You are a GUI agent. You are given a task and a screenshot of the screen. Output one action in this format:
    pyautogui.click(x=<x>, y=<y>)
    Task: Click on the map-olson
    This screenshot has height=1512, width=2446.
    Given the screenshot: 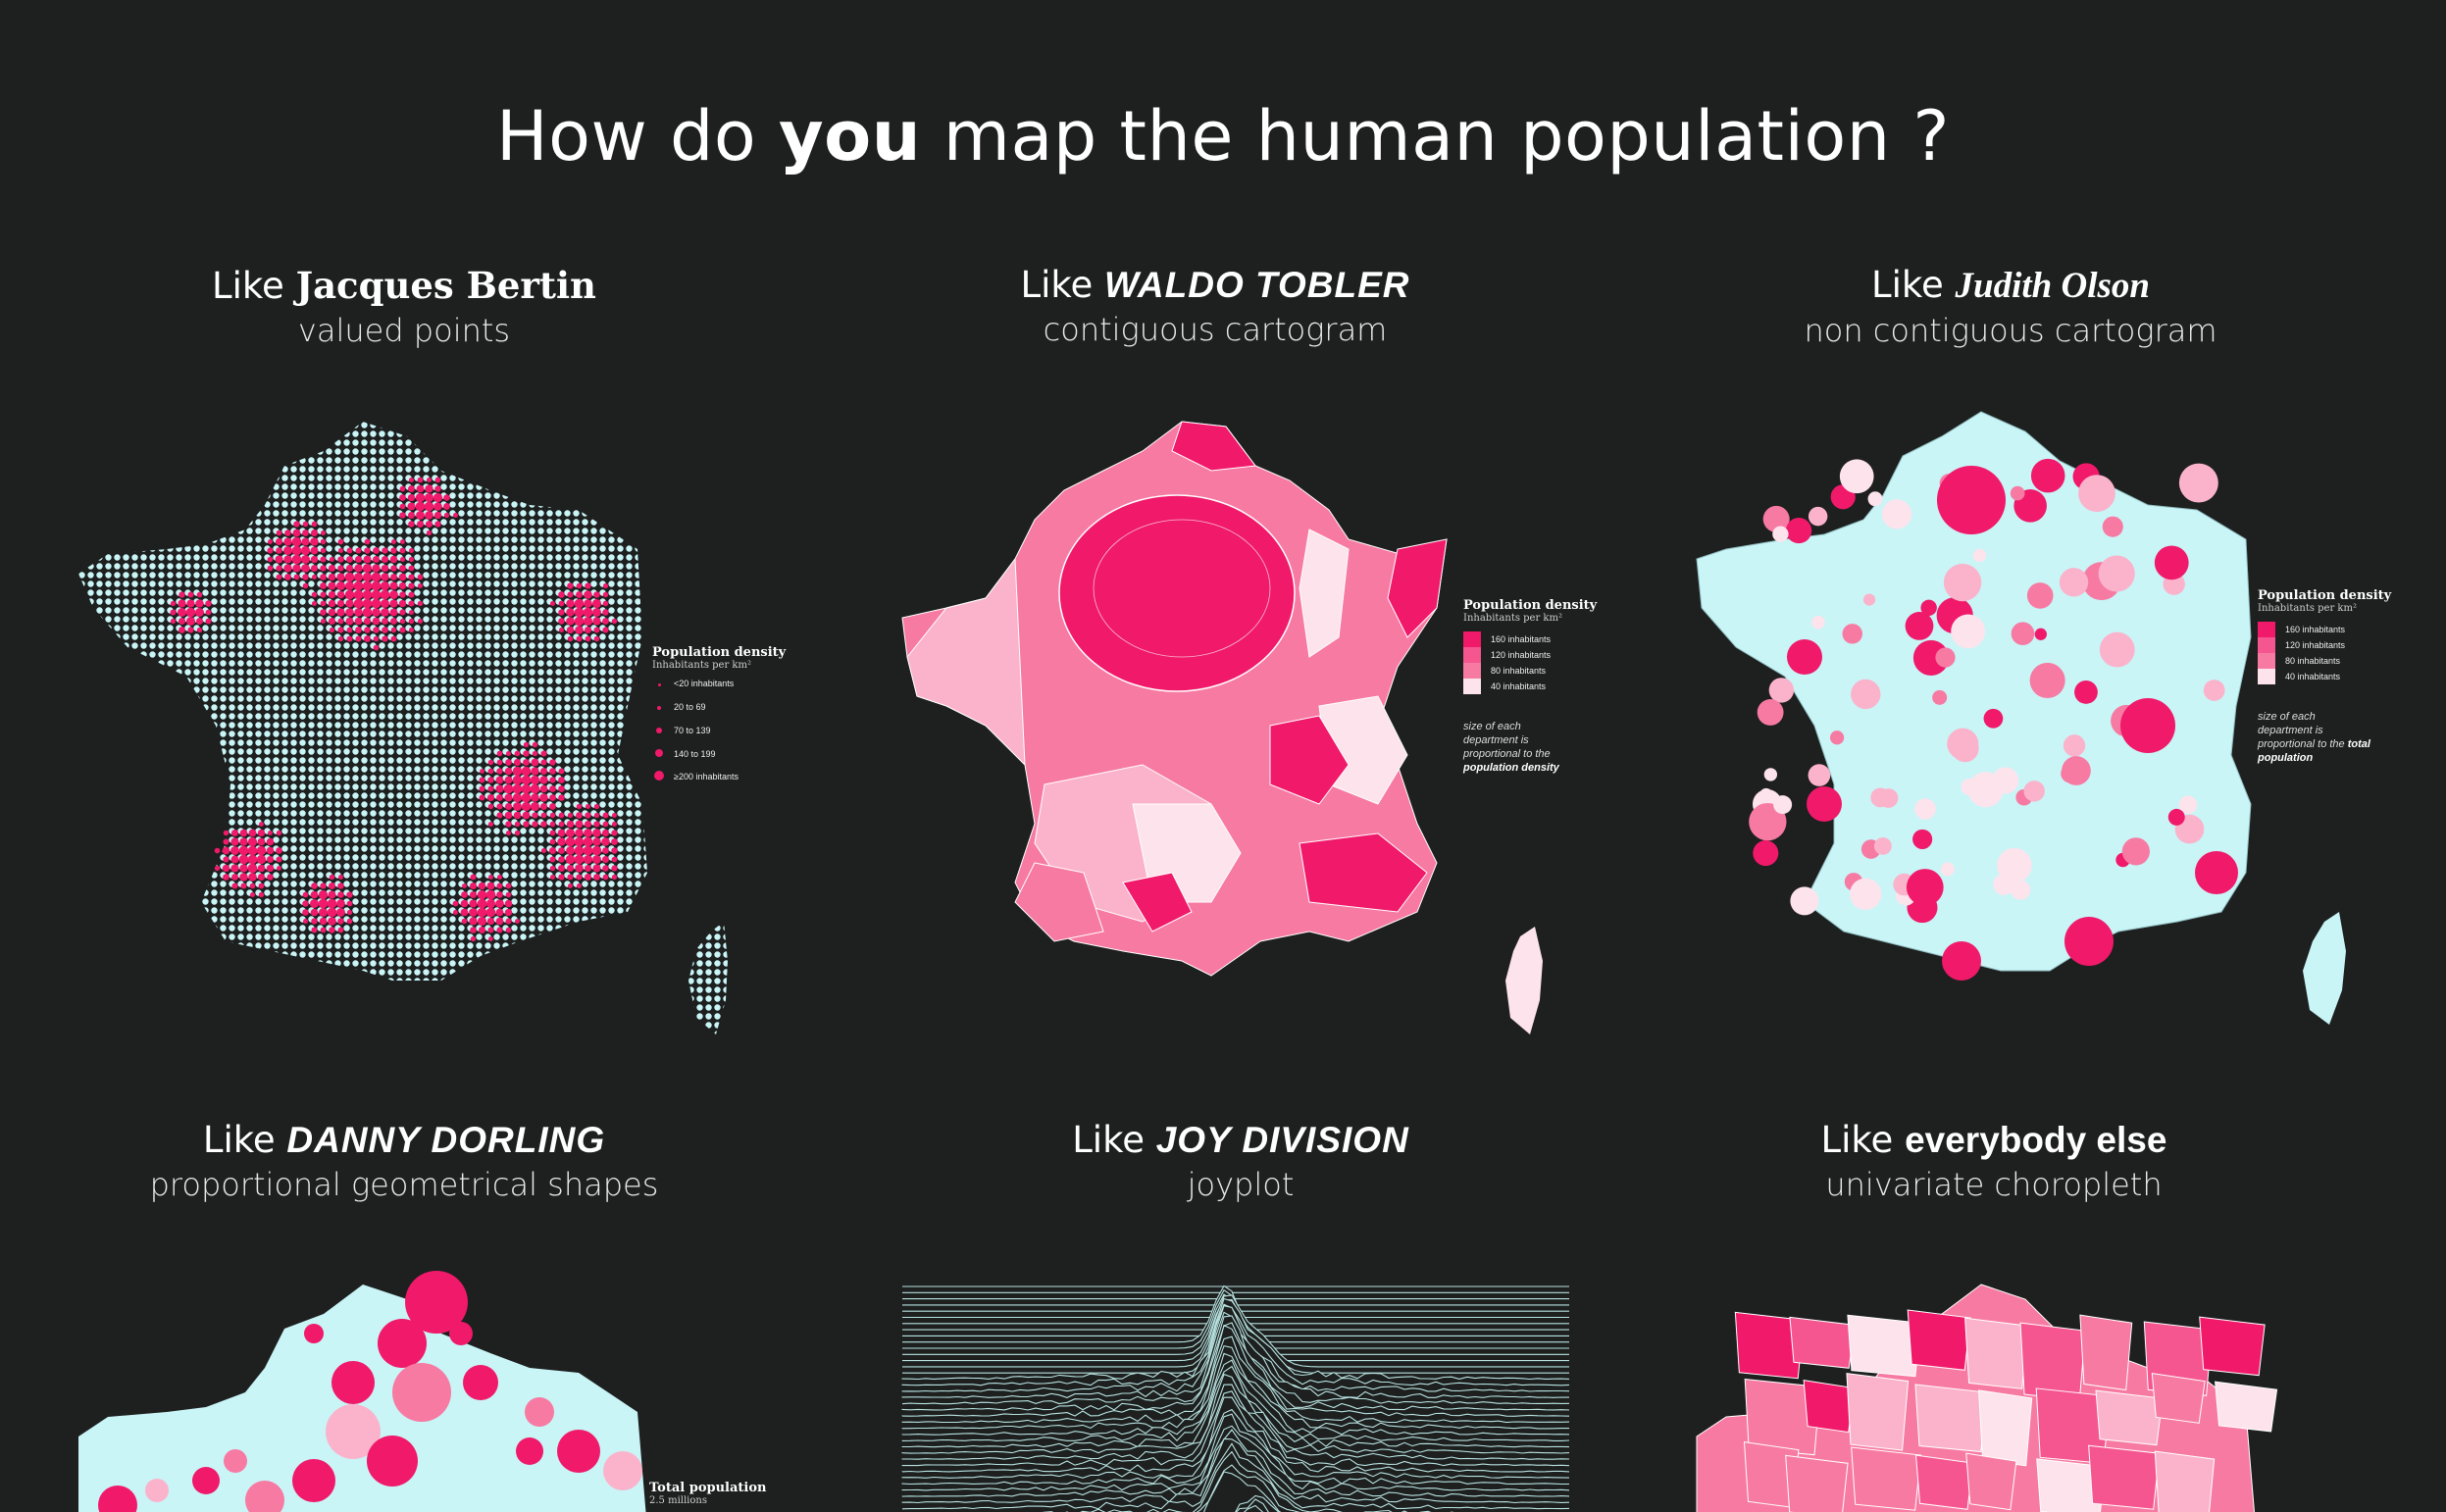 What is the action you would take?
    pyautogui.click(x=2021, y=718)
    